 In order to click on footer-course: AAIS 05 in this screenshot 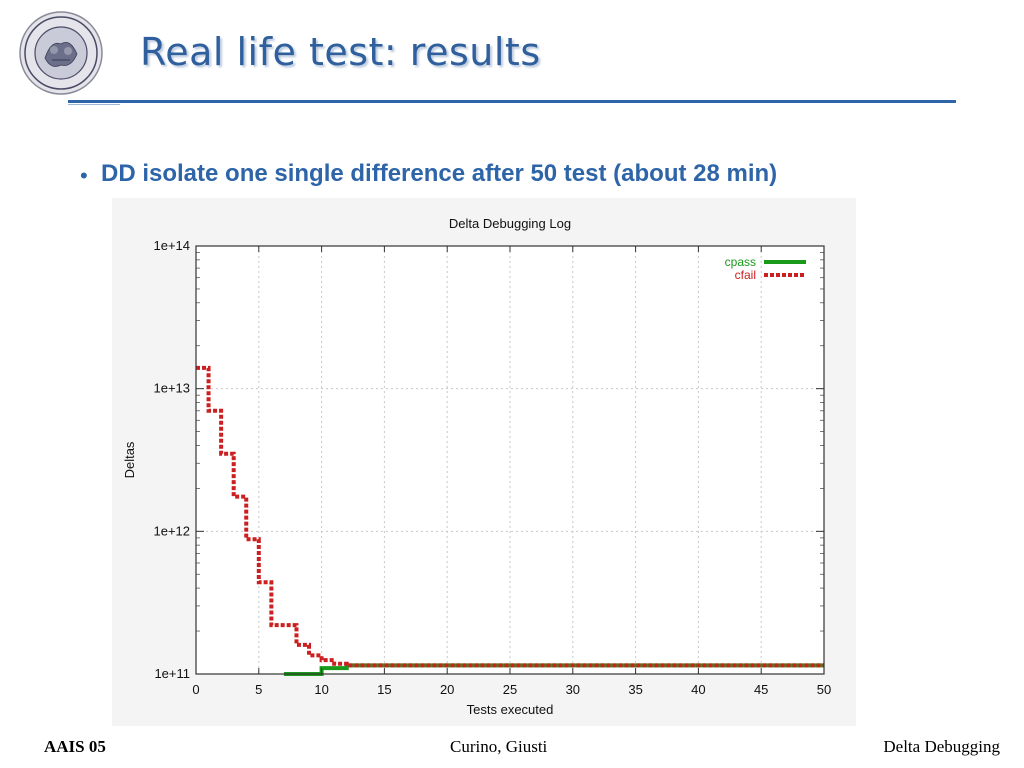, I will do `click(75, 746)`.